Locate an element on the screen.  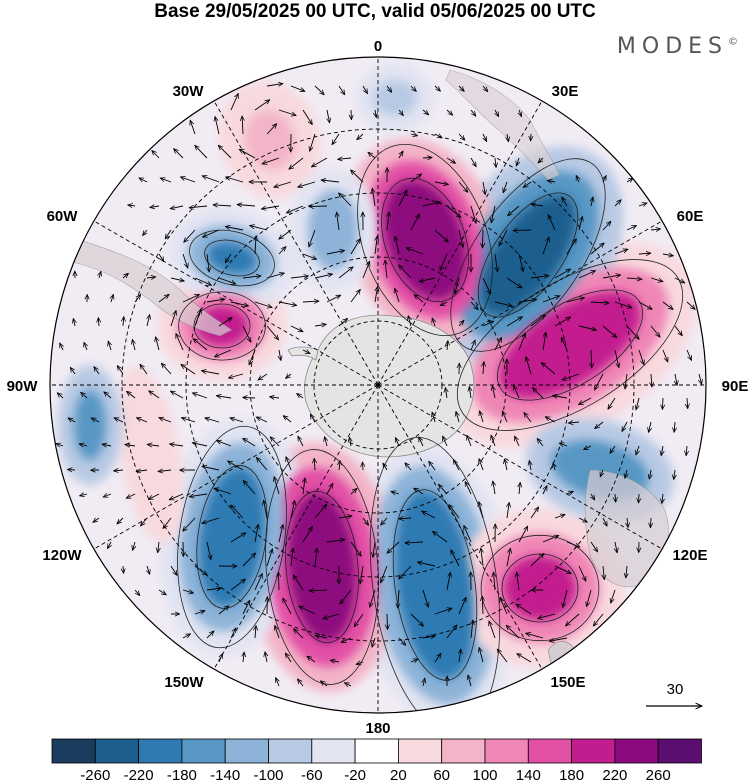
reference-vector: 30 is located at coordinates (674, 693).